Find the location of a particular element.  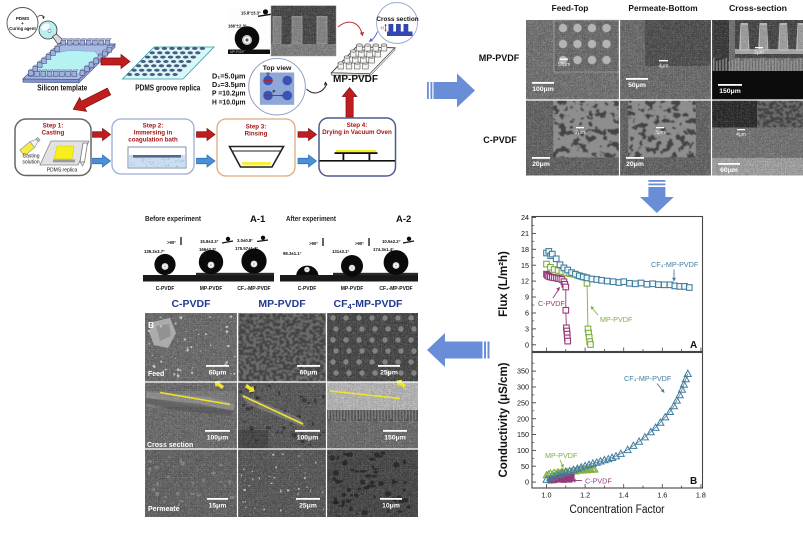

svg-text: PDMS replica is located at coordinates (62, 171).